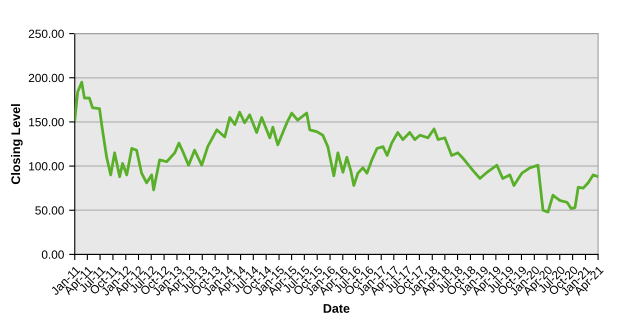  What do you see at coordinates (46, 166) in the screenshot?
I see `y-tick-label: 100.00` at bounding box center [46, 166].